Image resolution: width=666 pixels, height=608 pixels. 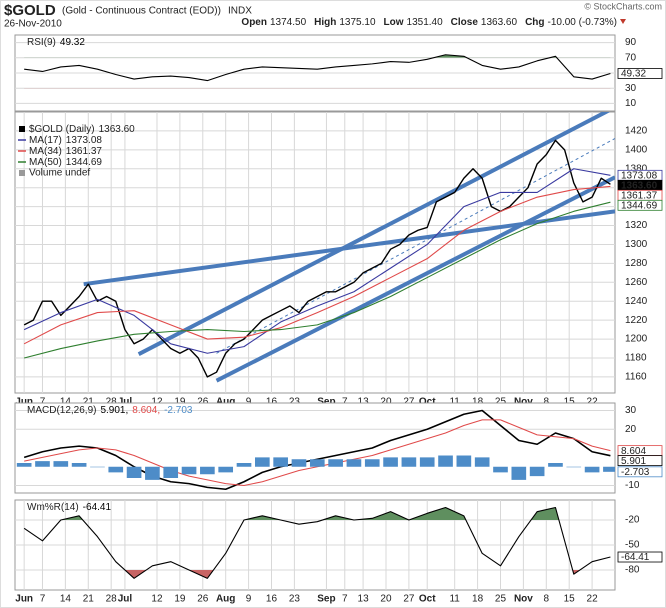 What do you see at coordinates (639, 185) in the screenshot?
I see `value-tag-text: 1363.60` at bounding box center [639, 185].